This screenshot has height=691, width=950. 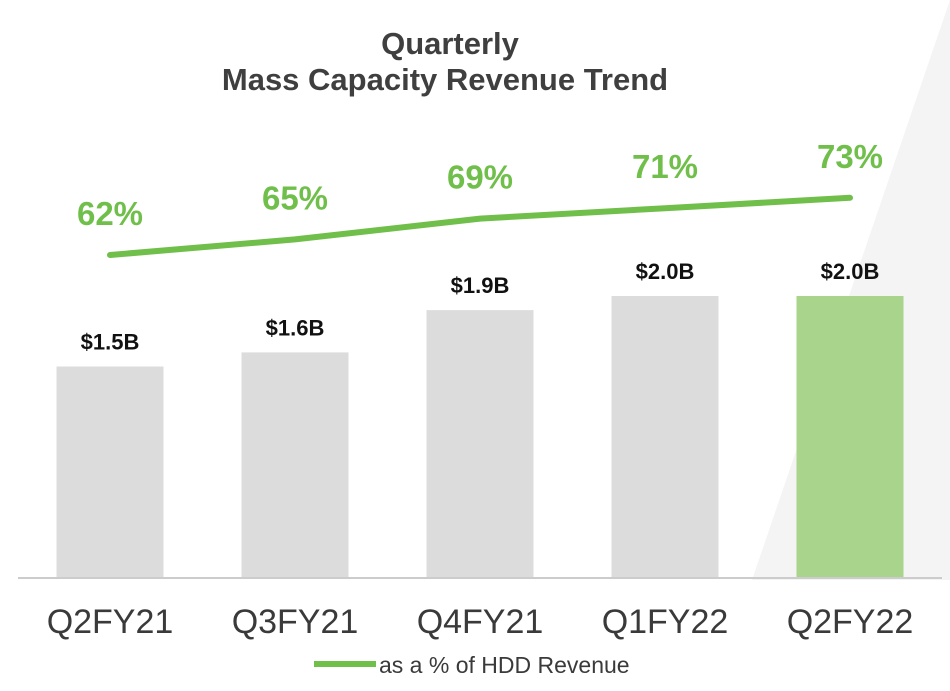 I want to click on category-label: Q2FY22, so click(x=850, y=622).